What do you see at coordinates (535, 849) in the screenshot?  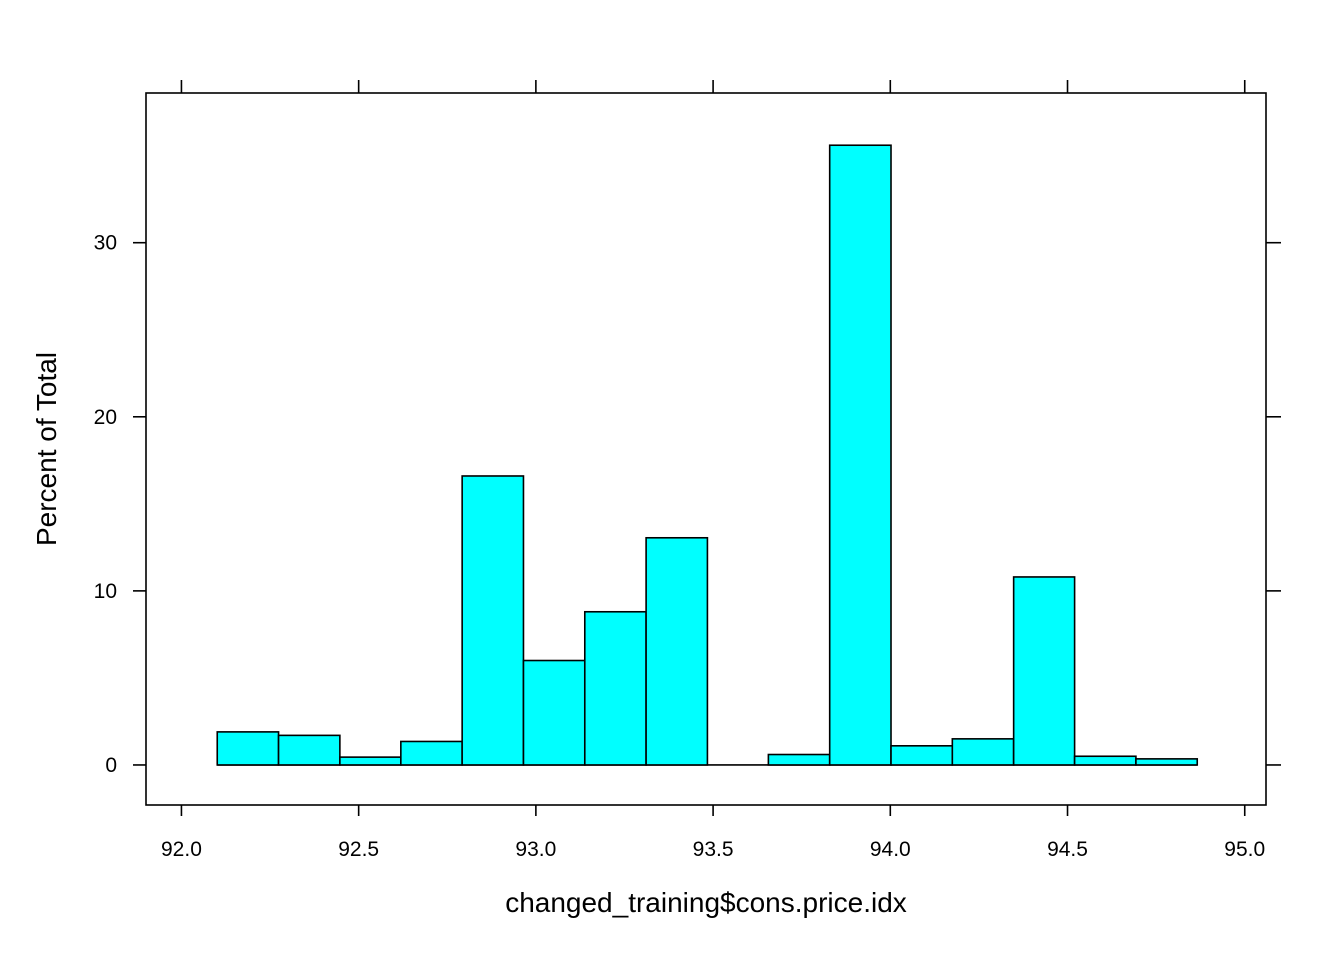 I see `x-tick-label: 93.0` at bounding box center [535, 849].